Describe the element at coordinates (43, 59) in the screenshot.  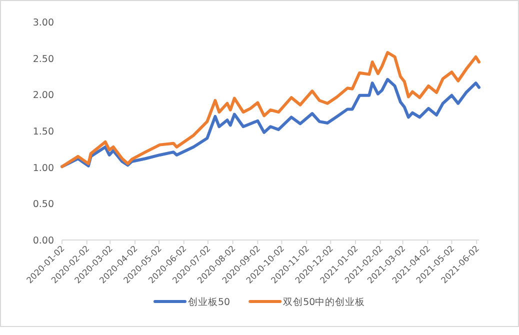
I see `y-tick-label: 2.50` at that location.